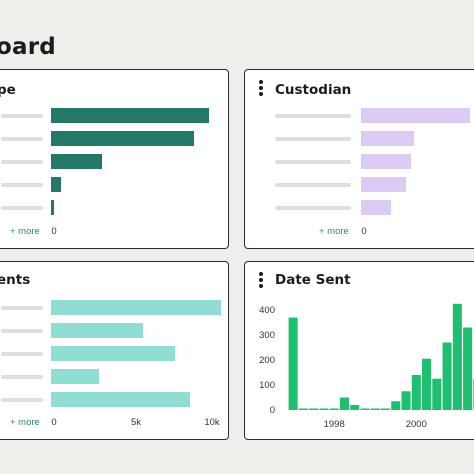  Describe the element at coordinates (54, 231) in the screenshot. I see `type-tick: 0` at that location.